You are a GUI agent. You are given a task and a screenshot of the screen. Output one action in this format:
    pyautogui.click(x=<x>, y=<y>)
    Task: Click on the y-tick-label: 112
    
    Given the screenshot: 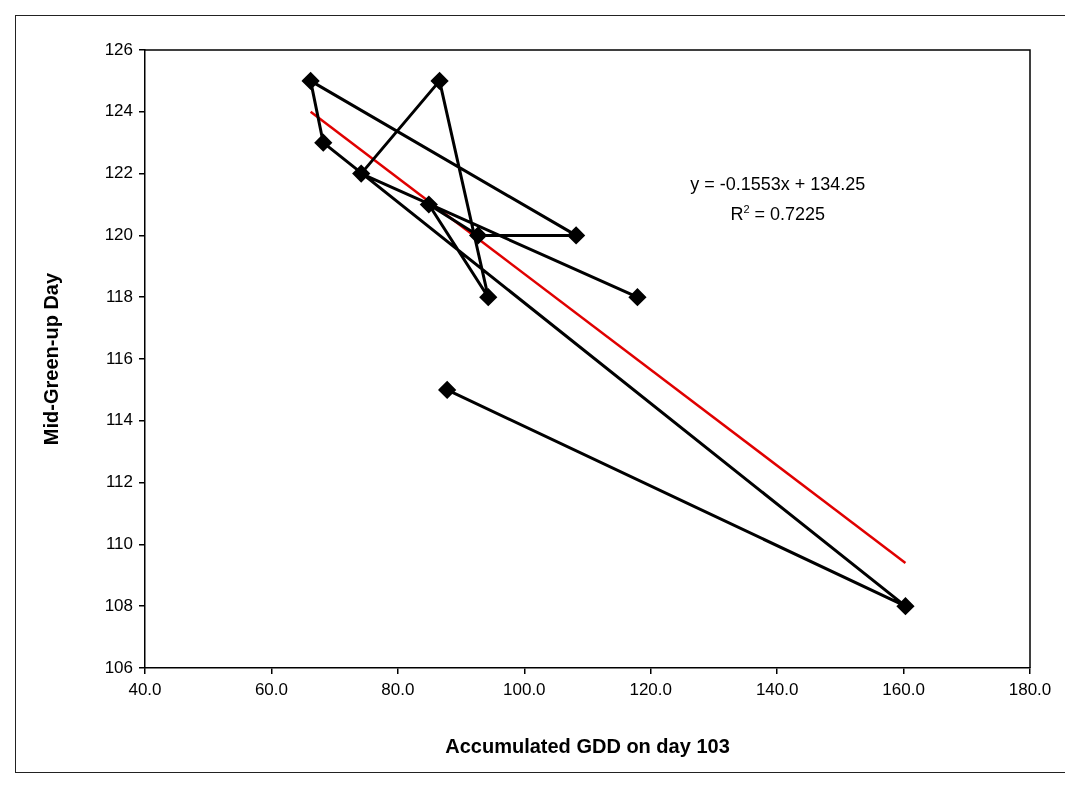 What is the action you would take?
    pyautogui.click(x=119, y=482)
    